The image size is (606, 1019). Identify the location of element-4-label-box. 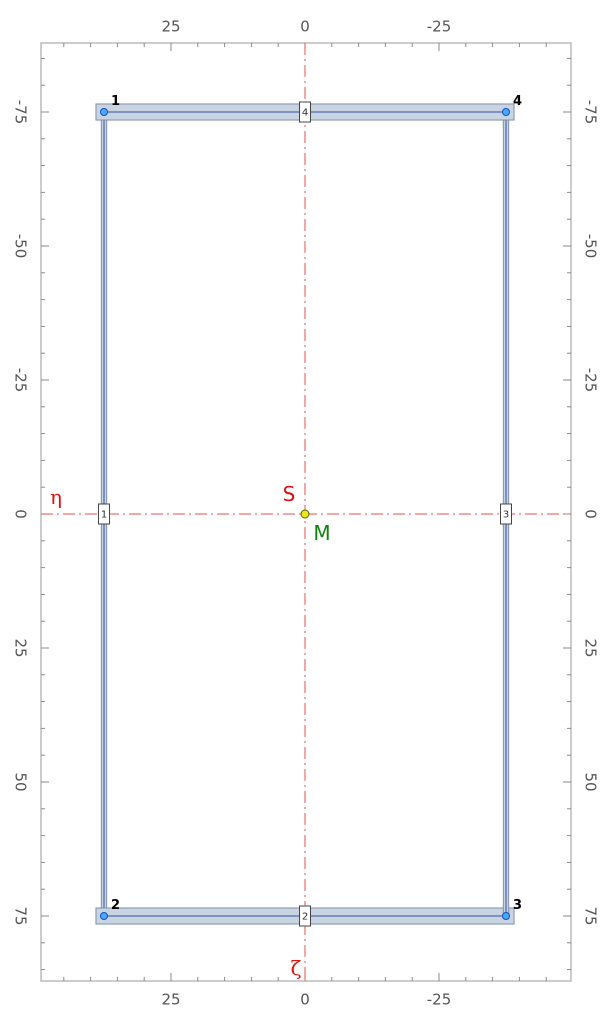
(305, 112).